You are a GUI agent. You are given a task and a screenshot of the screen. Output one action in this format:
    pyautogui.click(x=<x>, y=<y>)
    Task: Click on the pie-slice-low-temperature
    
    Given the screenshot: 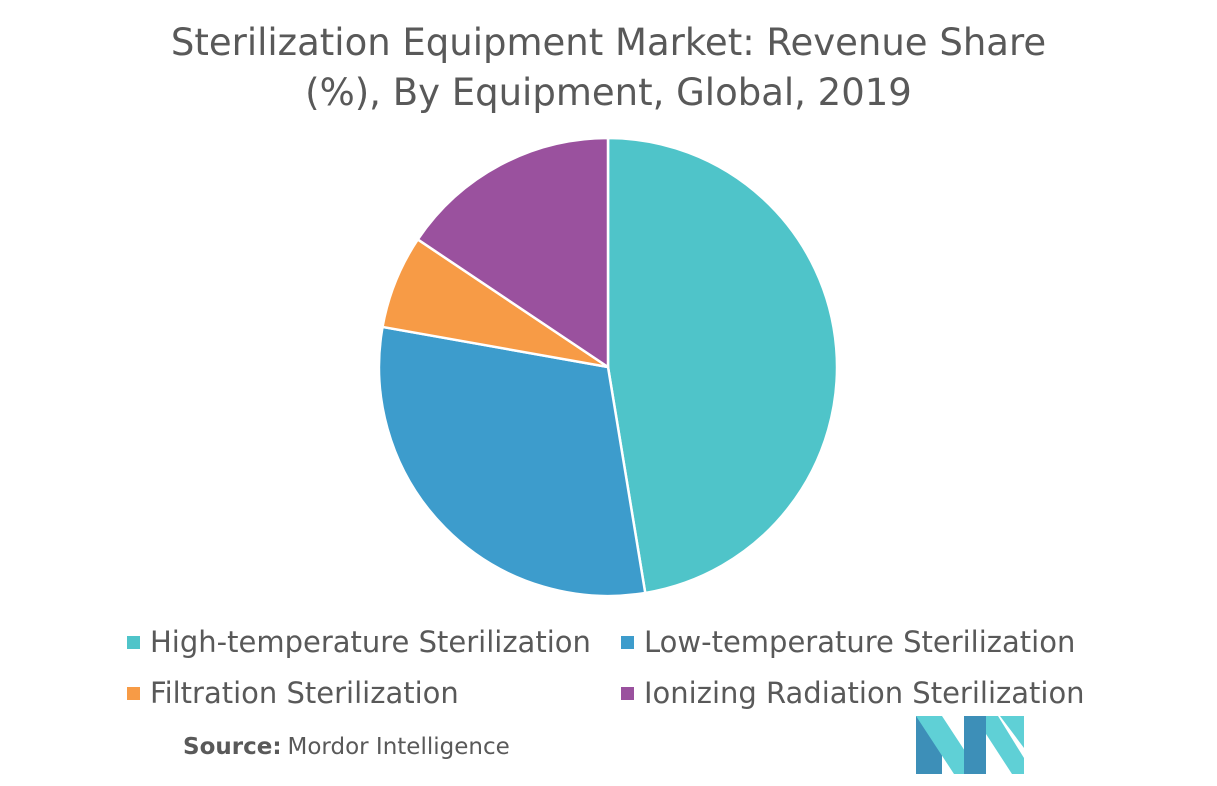 What is the action you would take?
    pyautogui.click(x=512, y=461)
    